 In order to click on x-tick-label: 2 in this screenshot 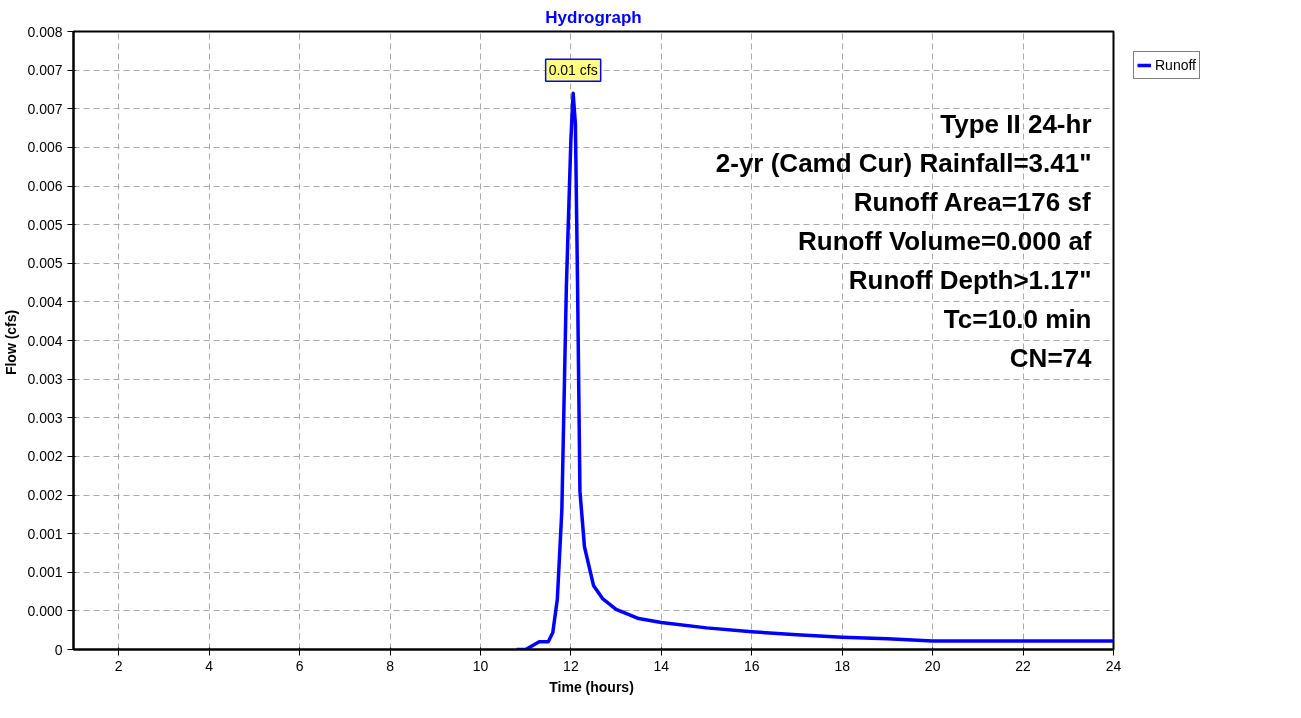, I will do `click(118, 665)`.